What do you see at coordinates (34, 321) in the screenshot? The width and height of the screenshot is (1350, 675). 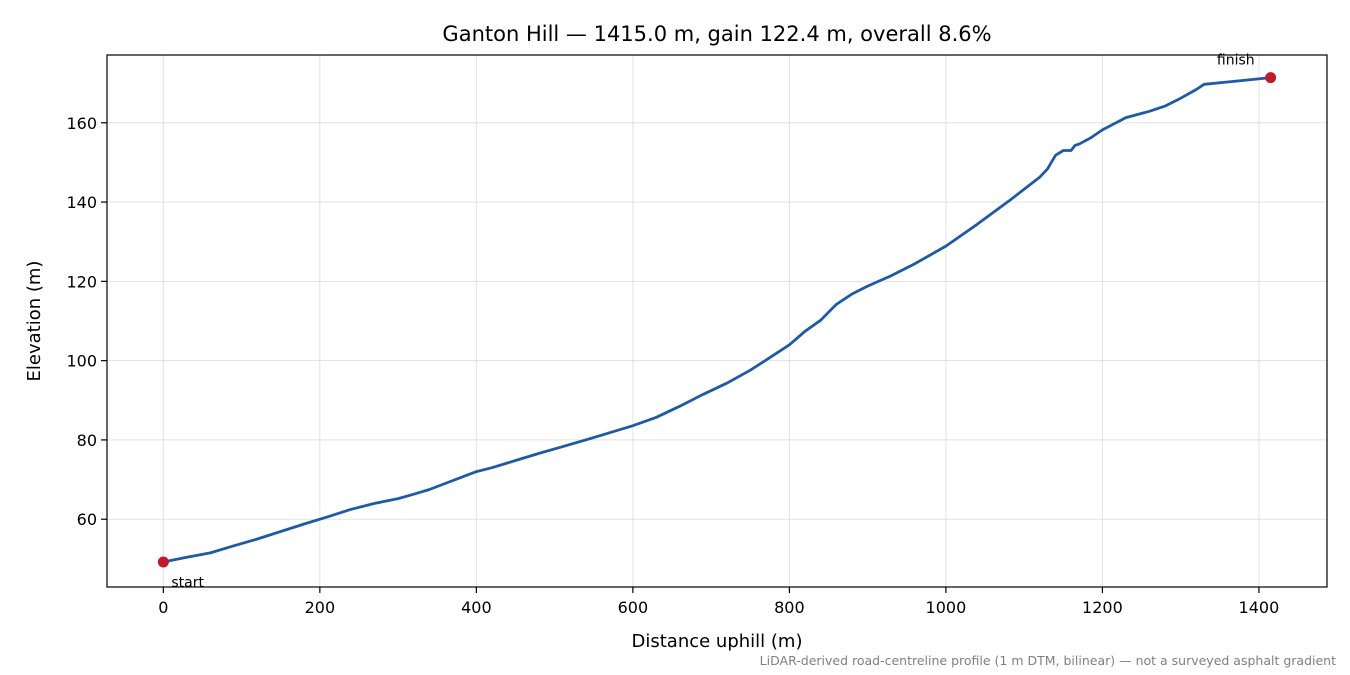 I see `y-axis-label: Elevation (m)` at bounding box center [34, 321].